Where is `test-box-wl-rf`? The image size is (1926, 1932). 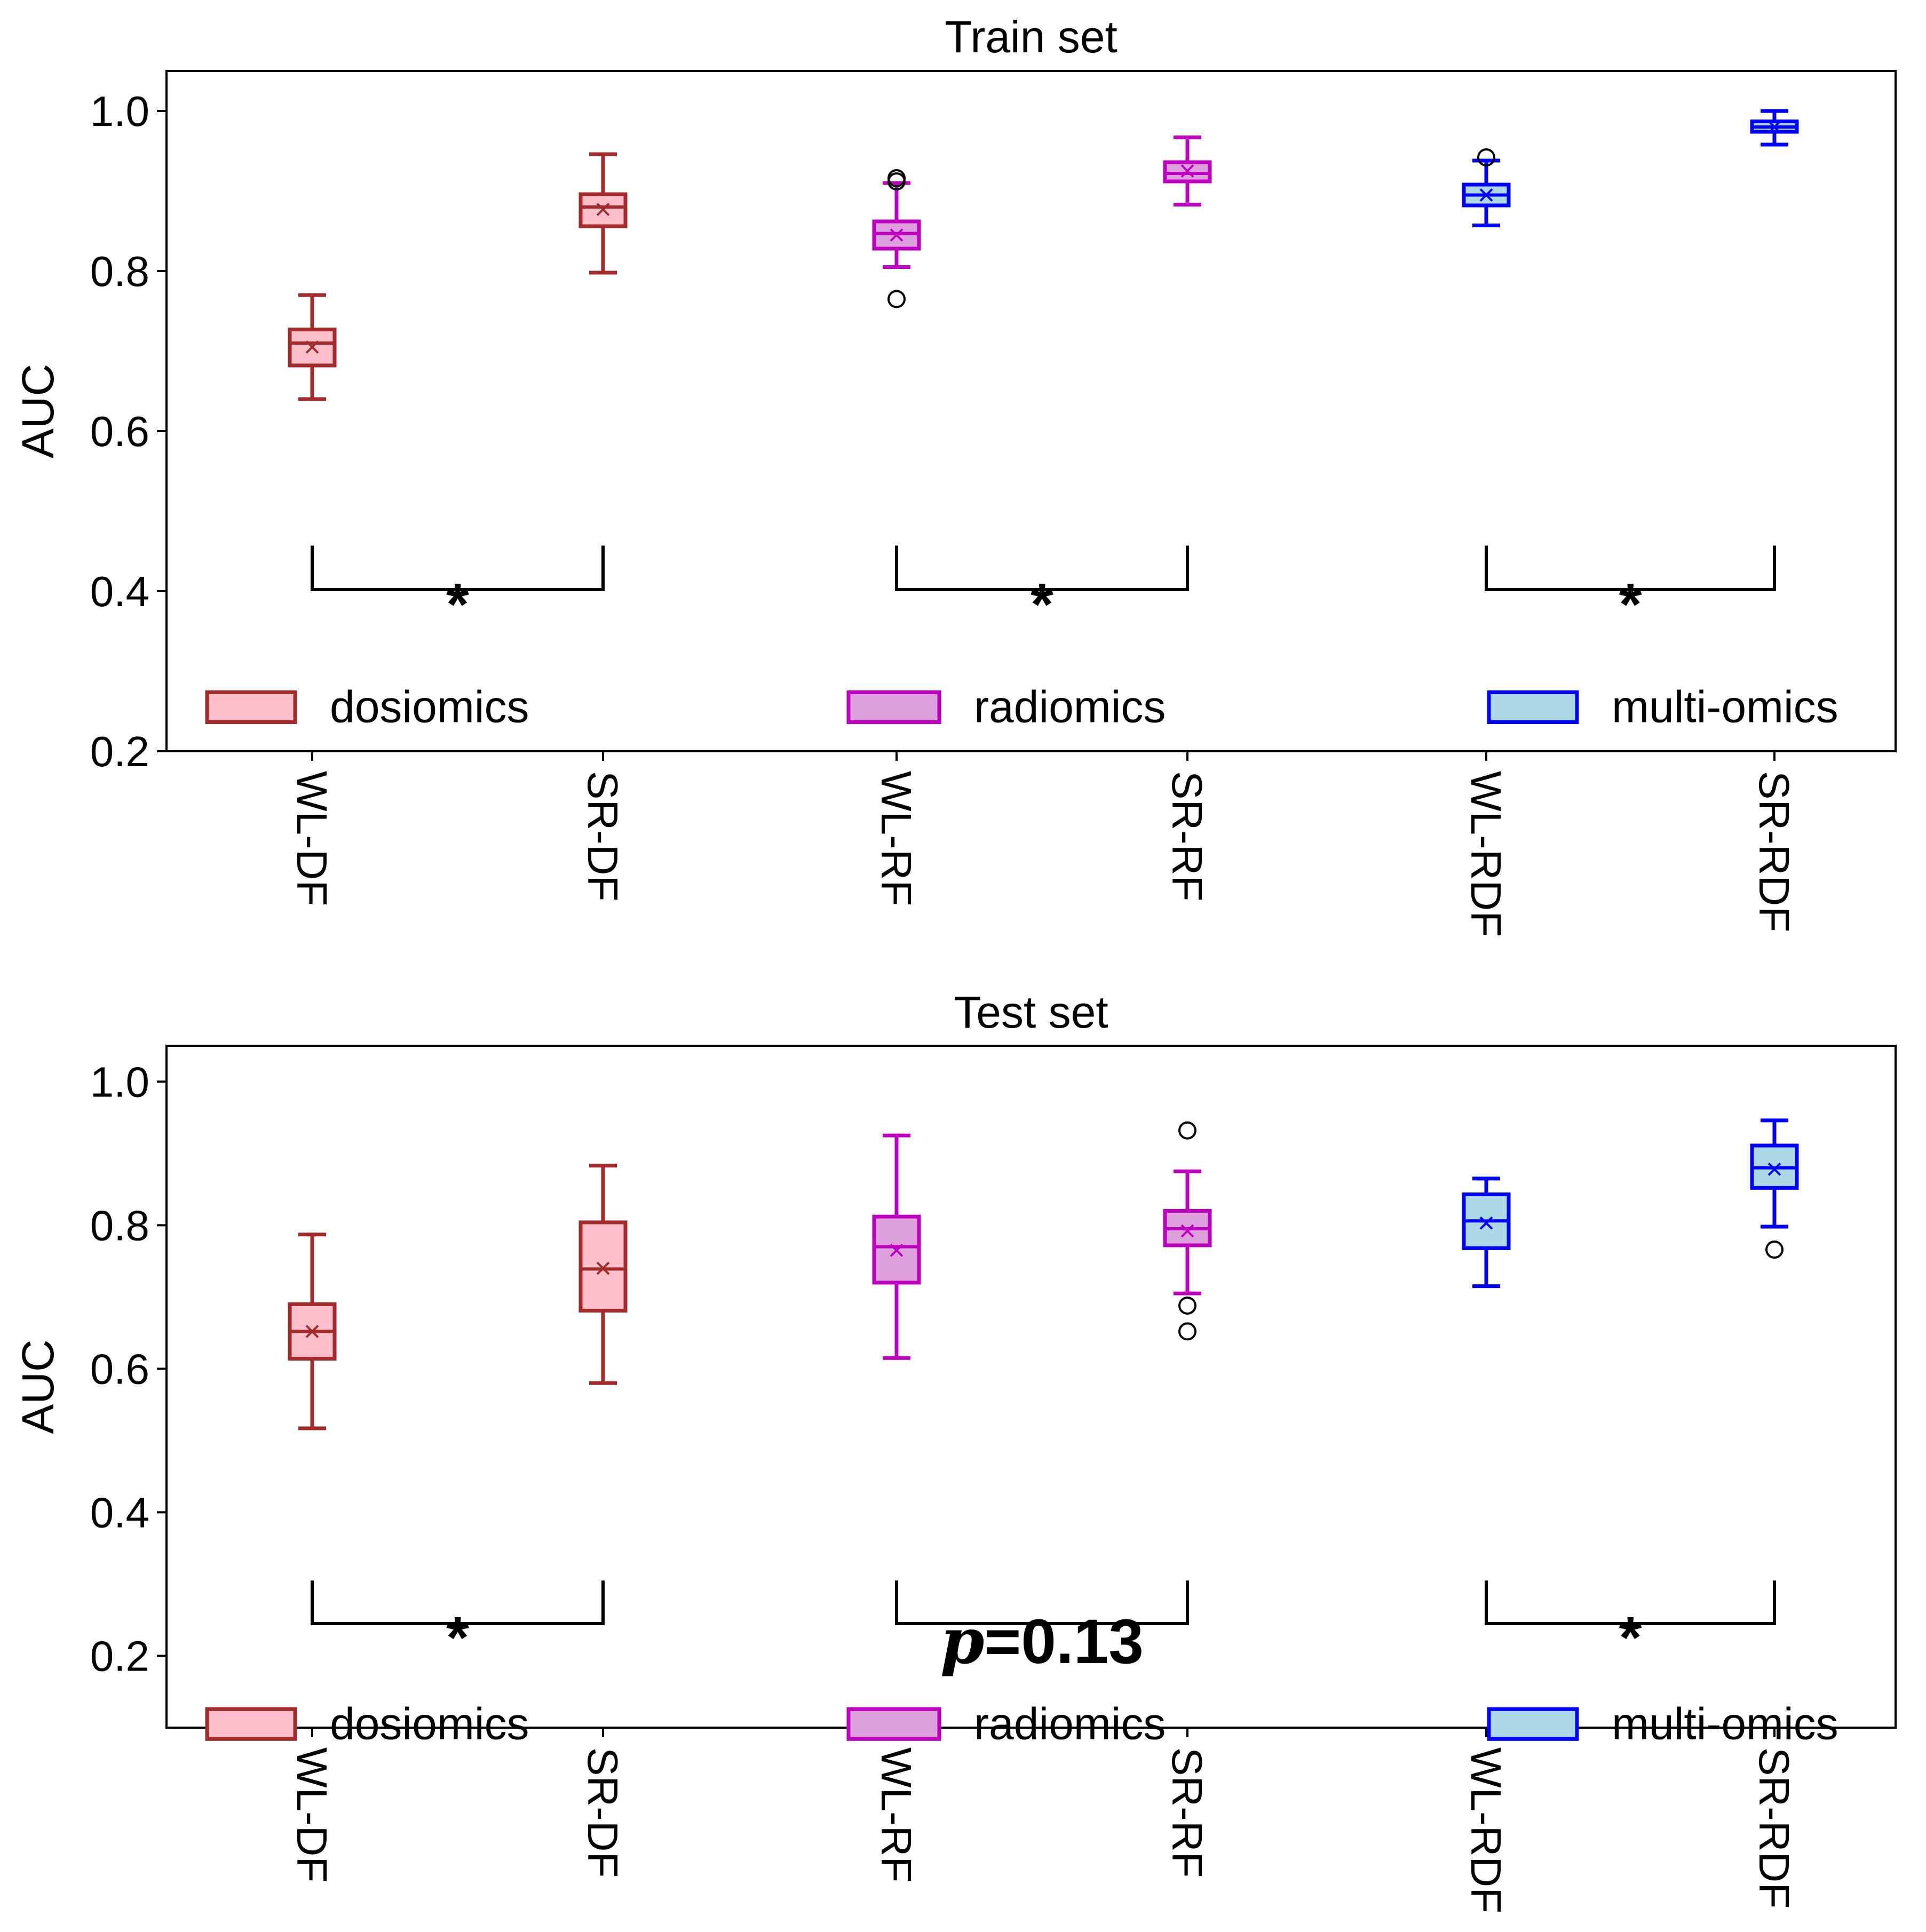 test-box-wl-rf is located at coordinates (896, 1246).